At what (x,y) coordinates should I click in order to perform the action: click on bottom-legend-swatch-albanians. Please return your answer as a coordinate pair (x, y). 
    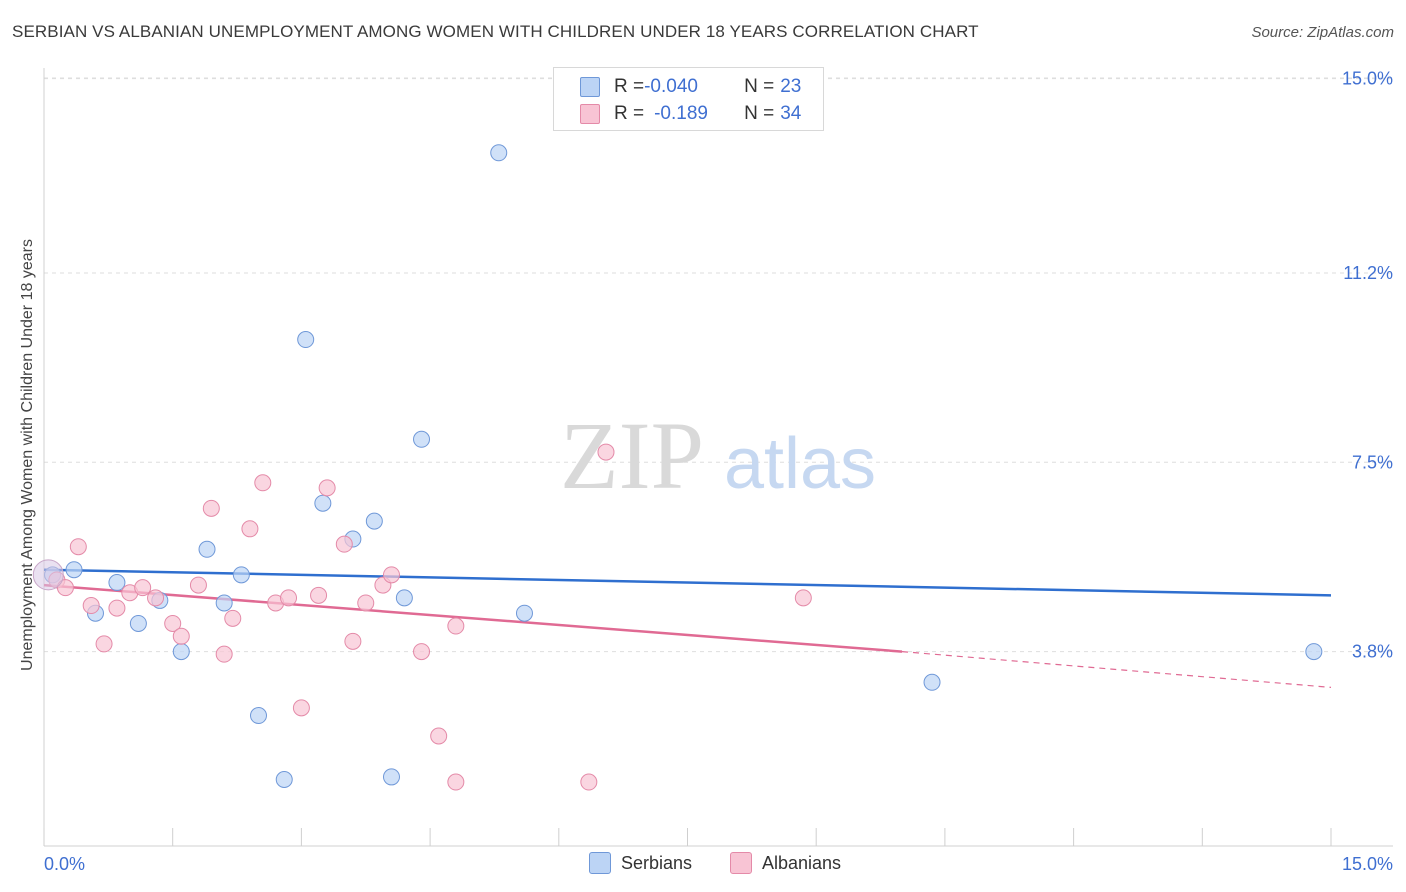
    Looking at the image, I should click on (741, 863).